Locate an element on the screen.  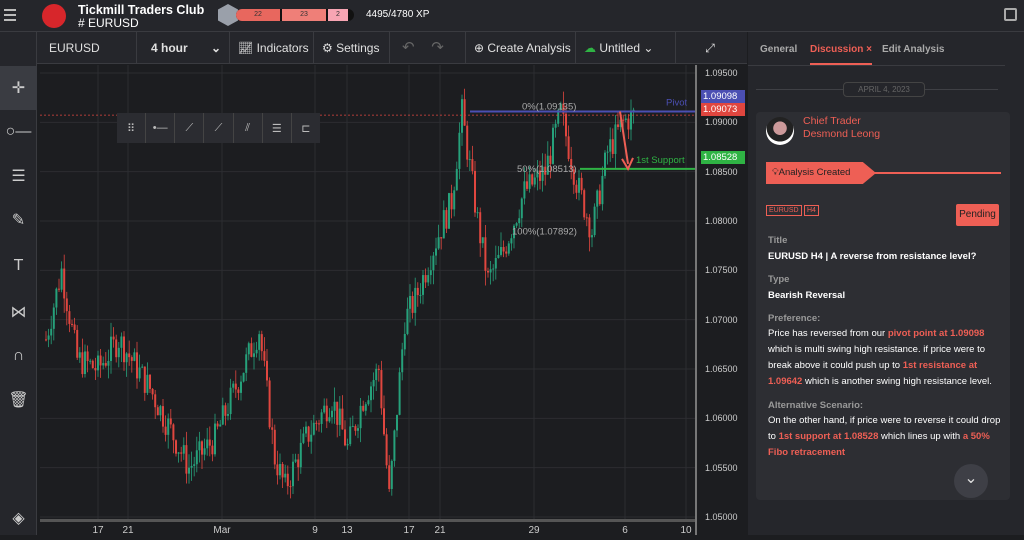
rank-badge-icon is located at coordinates (228, 15).